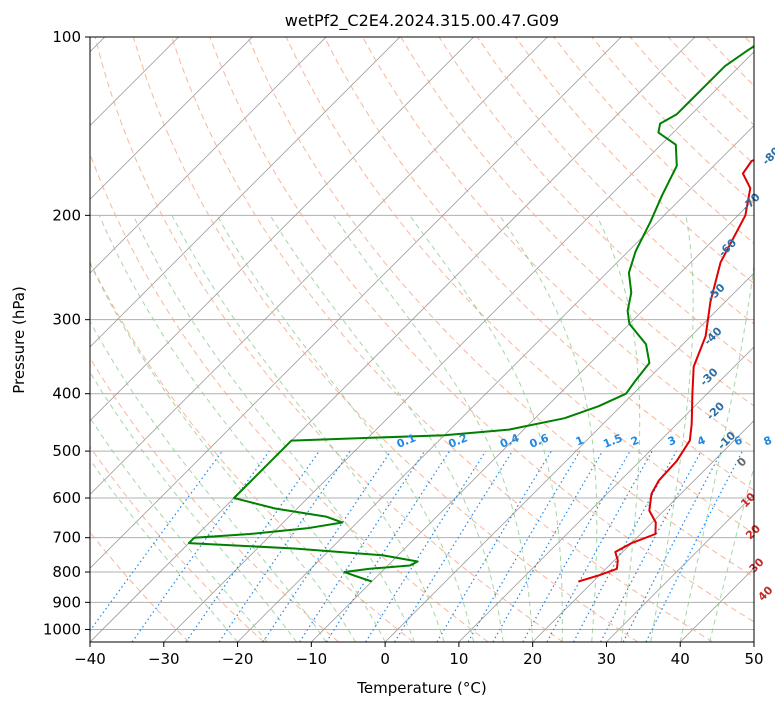 Image resolution: width=775 pixels, height=708 pixels. What do you see at coordinates (753, 659) in the screenshot?
I see `x-tick-label: 50` at bounding box center [753, 659].